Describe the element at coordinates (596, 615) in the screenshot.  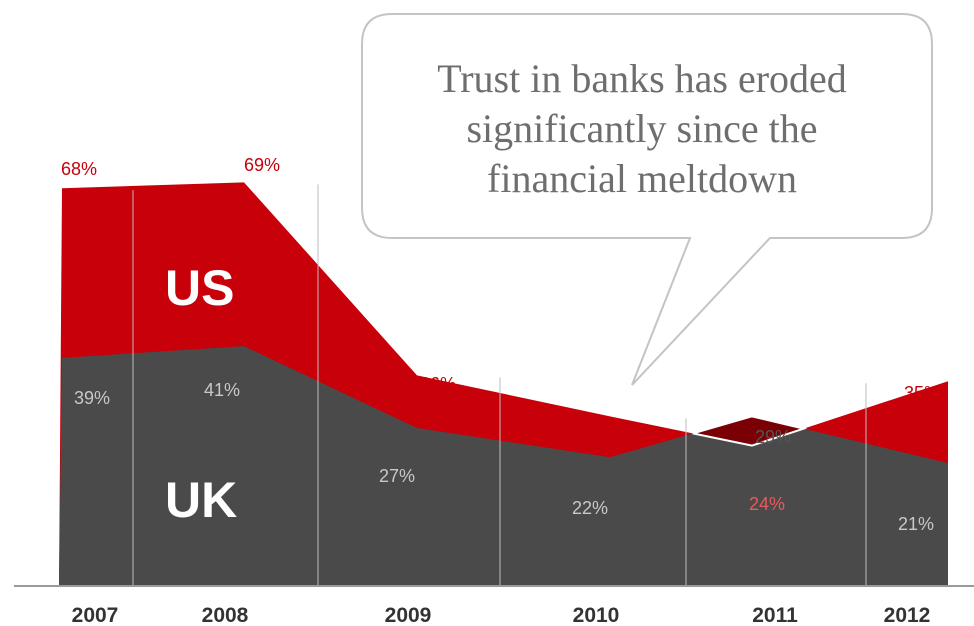
I see `x-tick-label: 2010` at that location.